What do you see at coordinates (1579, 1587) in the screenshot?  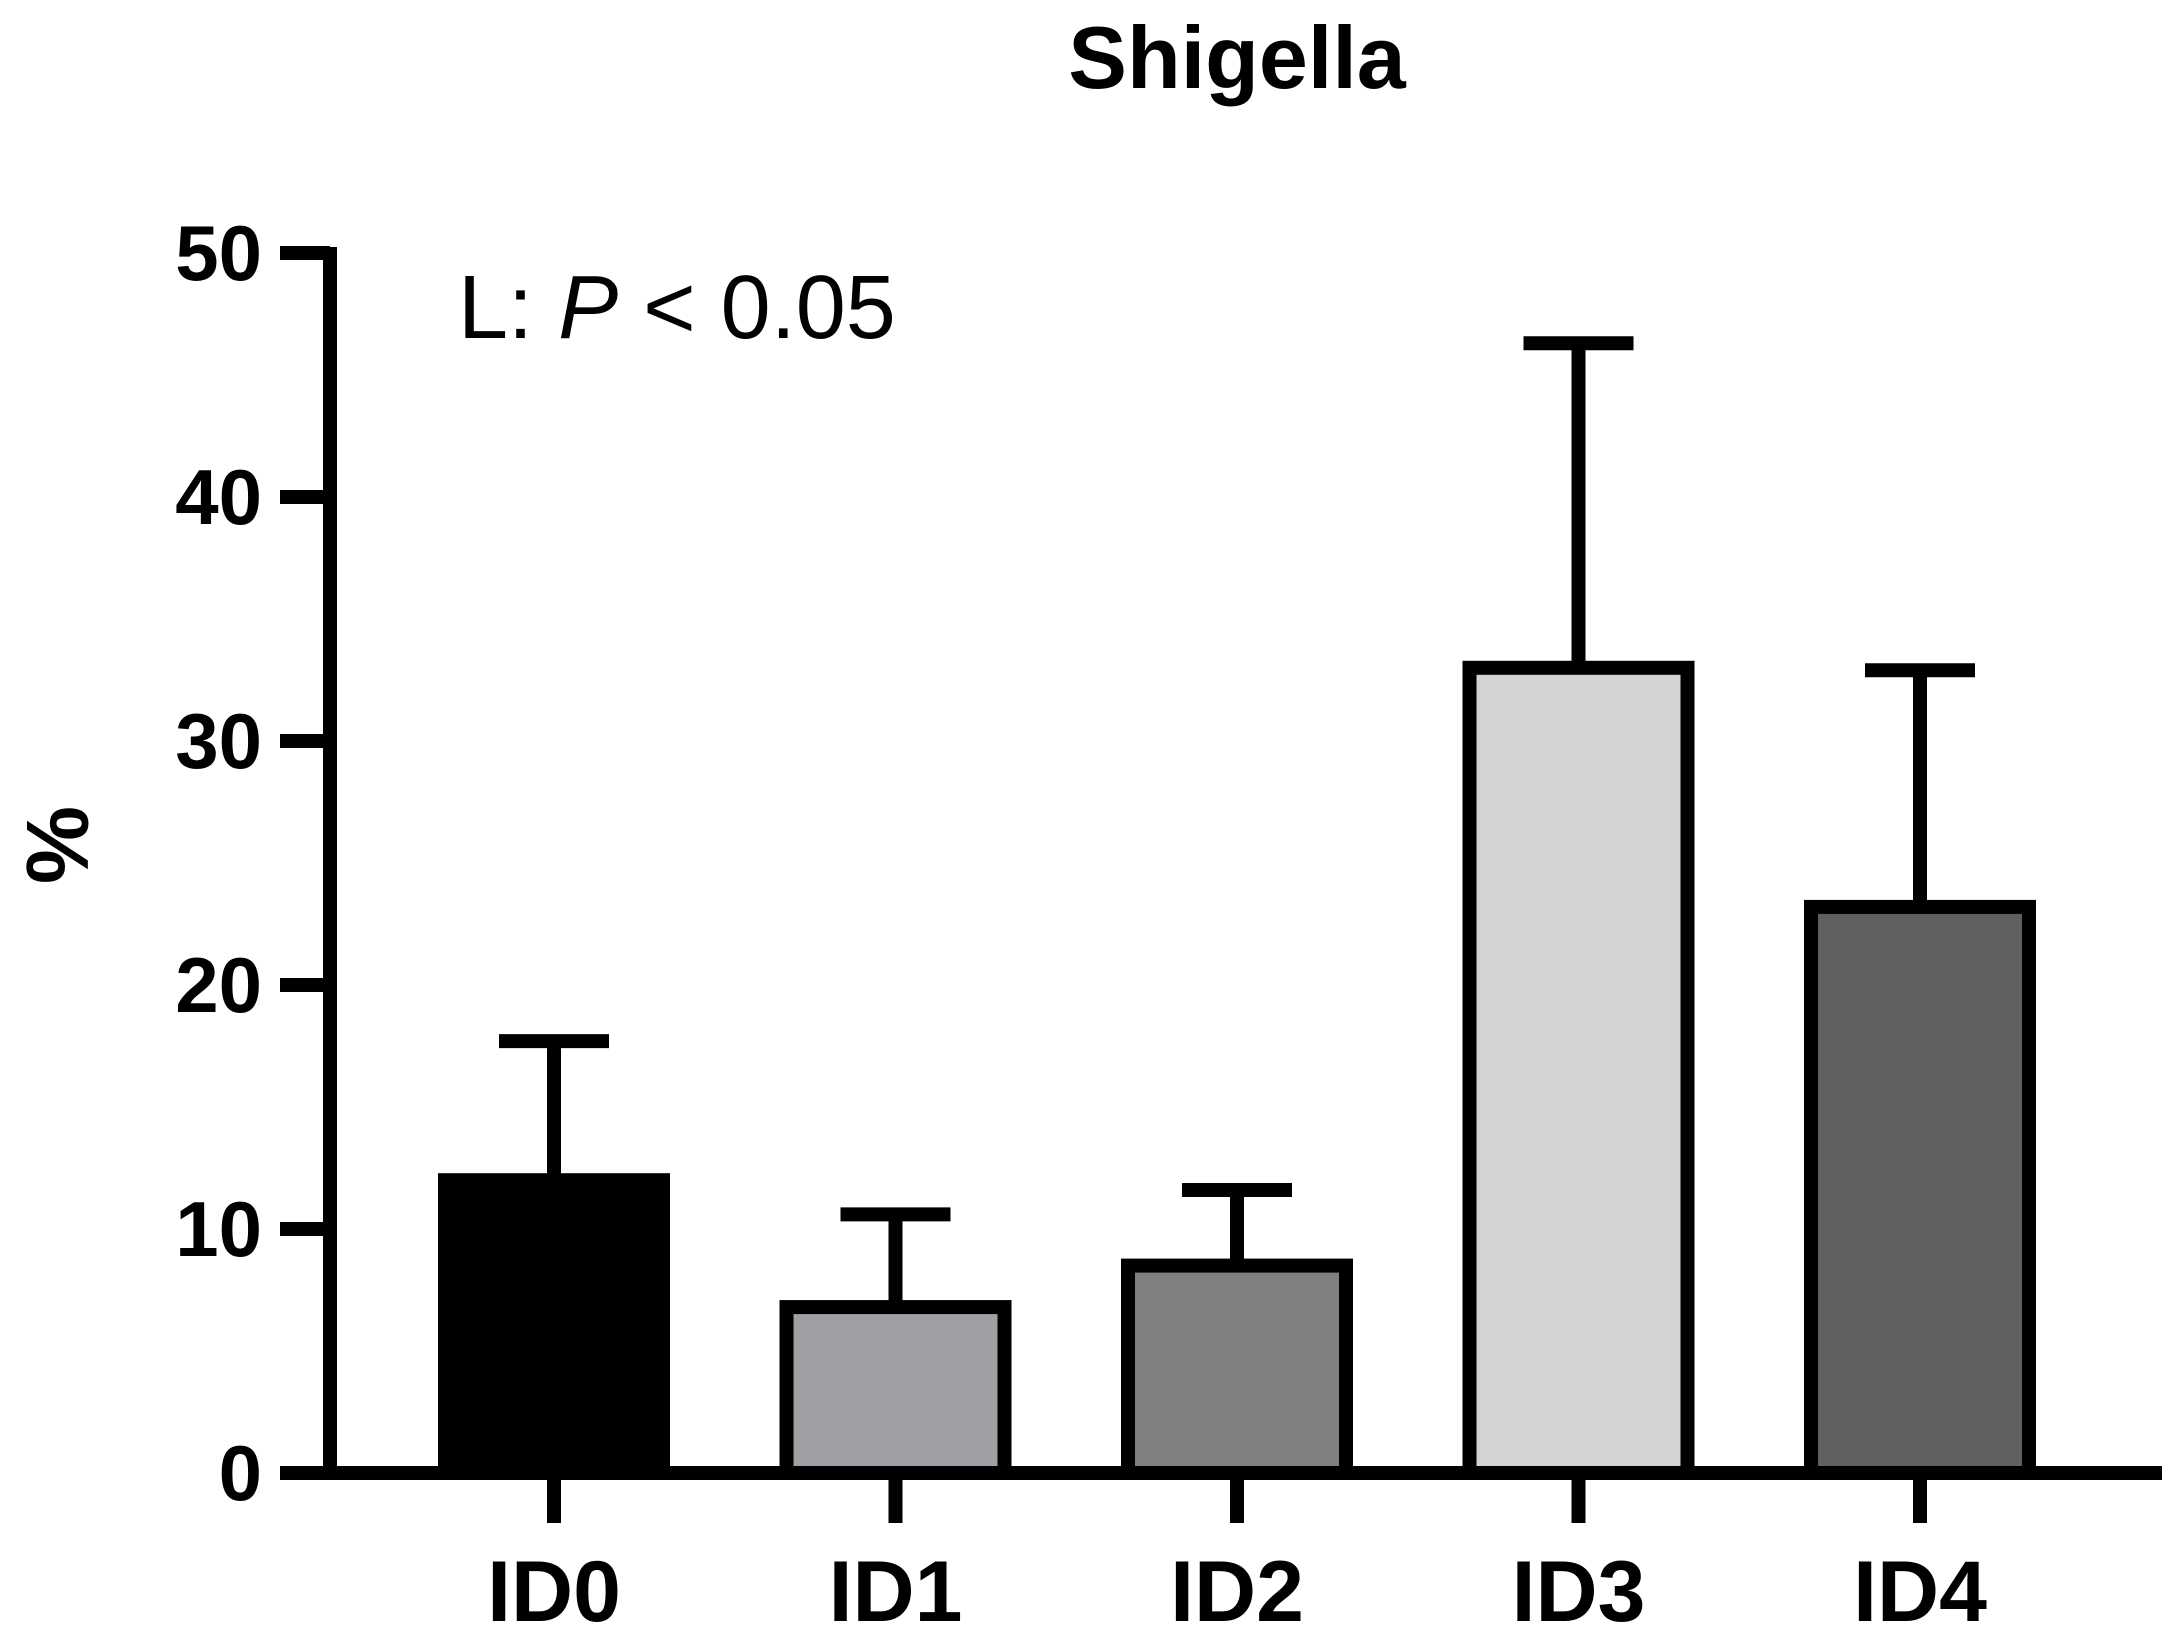 I see `x-tick-label-id3: ID3` at bounding box center [1579, 1587].